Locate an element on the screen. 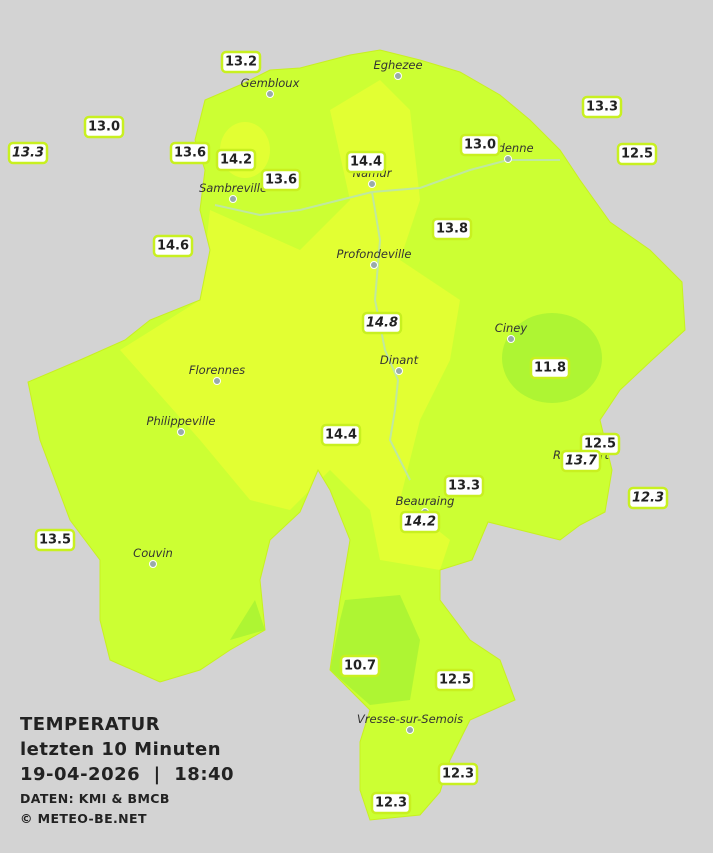 This screenshot has width=713, height=853. station-value: 11.8 is located at coordinates (550, 368).